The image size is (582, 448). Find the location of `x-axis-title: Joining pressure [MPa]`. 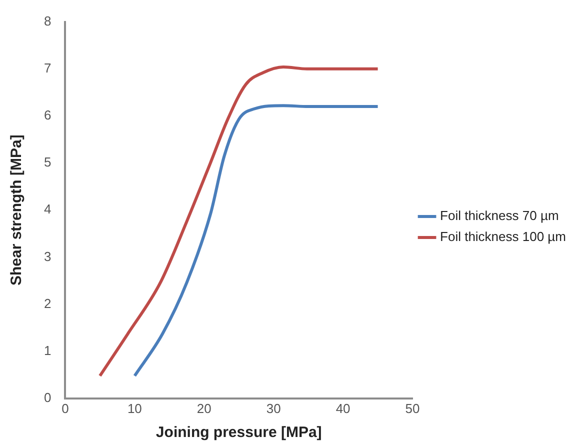

x-axis-title: Joining pressure [MPa] is located at coordinates (239, 433).